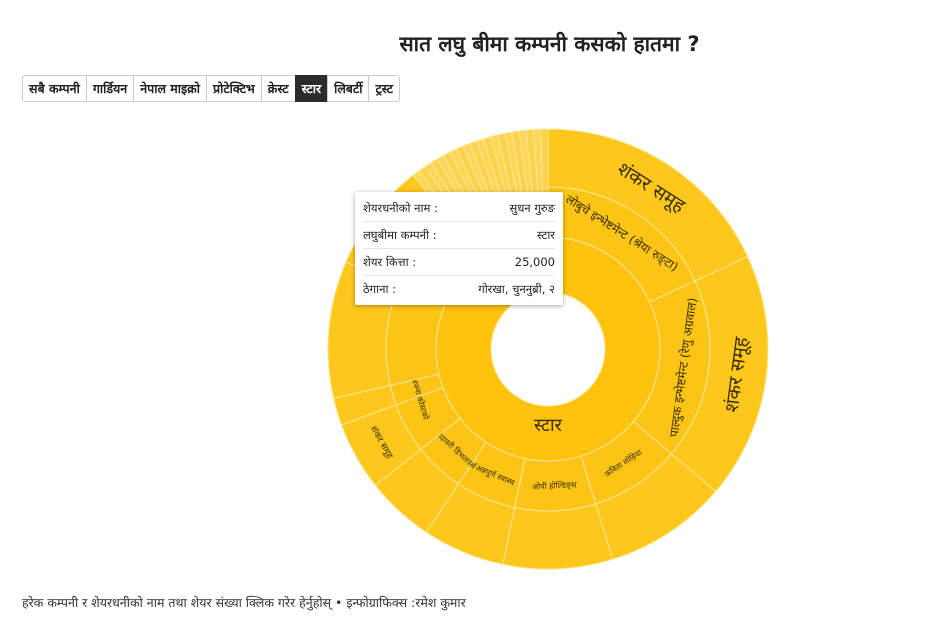 The width and height of the screenshot is (929, 625). What do you see at coordinates (555, 485) in the screenshot?
I see `shareholder-label: ओपी होल्डिङ्स` at bounding box center [555, 485].